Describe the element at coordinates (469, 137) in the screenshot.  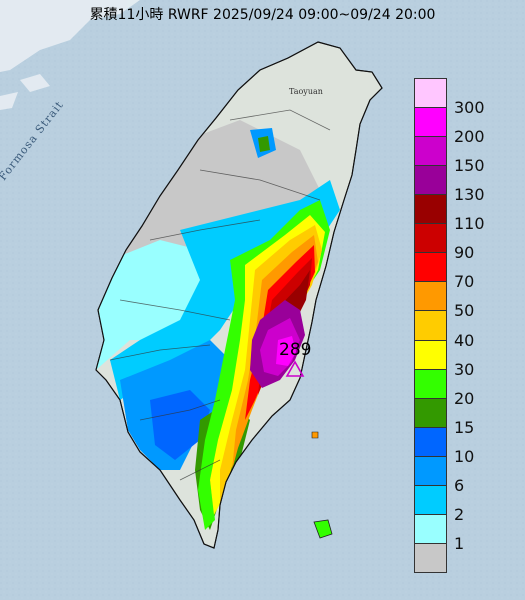
I see `legend-label: 200` at that location.